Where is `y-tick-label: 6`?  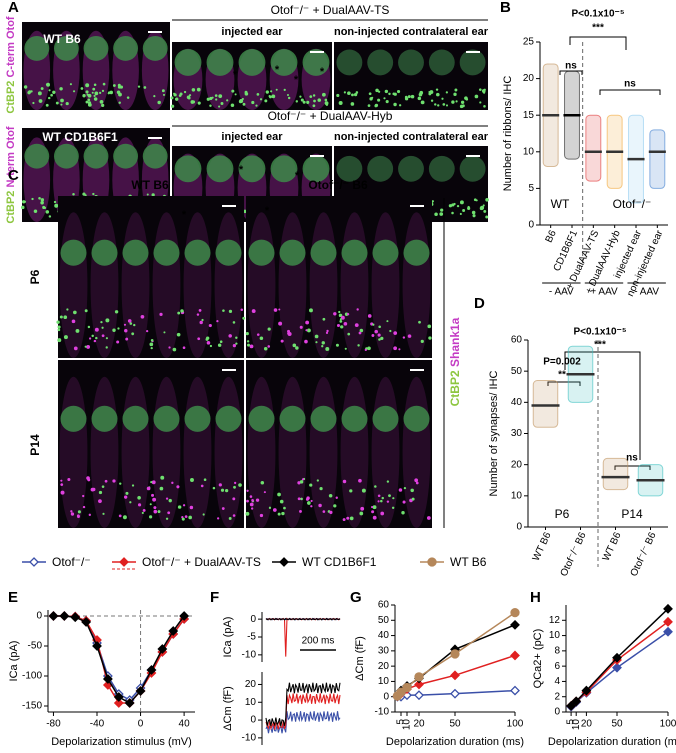
y-tick-label: 6 is located at coordinates (557, 666).